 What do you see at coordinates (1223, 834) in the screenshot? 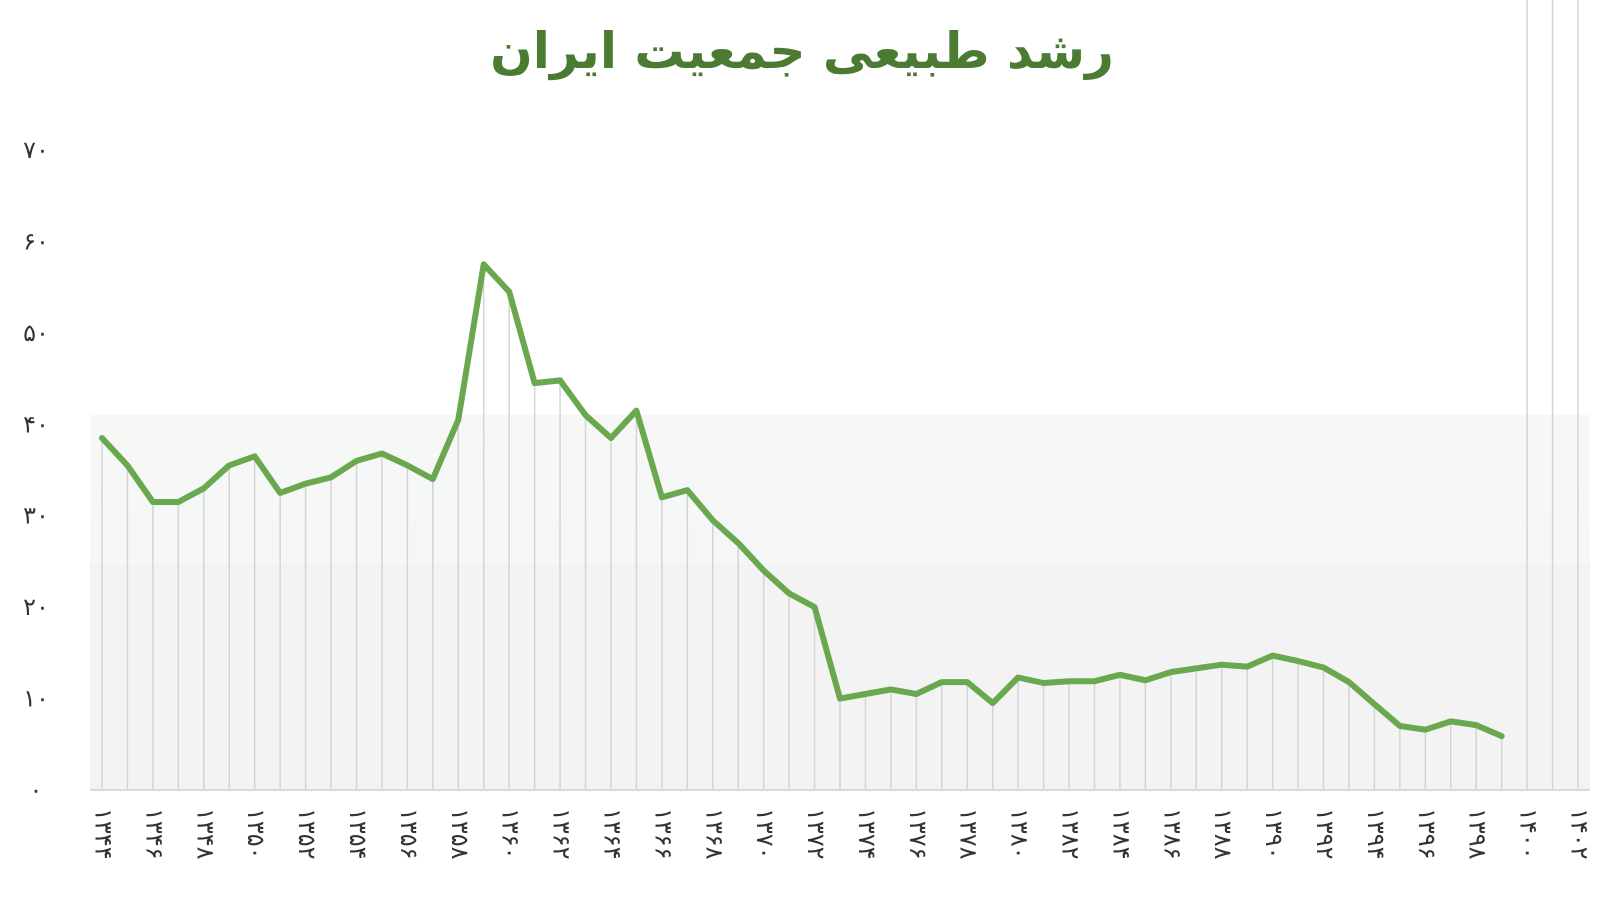
I see `x-tick-label: ۱۳۸۸` at bounding box center [1223, 834].